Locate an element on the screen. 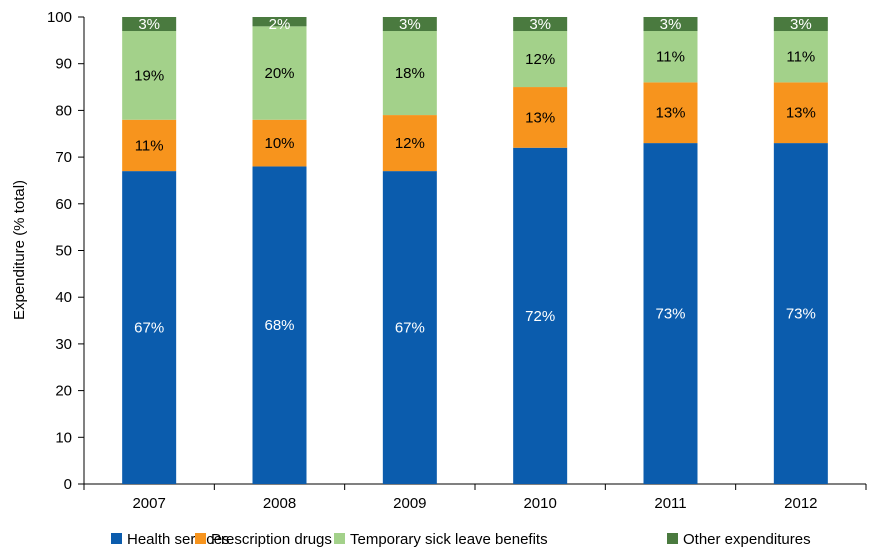 The image size is (878, 560). data-label: 19% is located at coordinates (149, 75).